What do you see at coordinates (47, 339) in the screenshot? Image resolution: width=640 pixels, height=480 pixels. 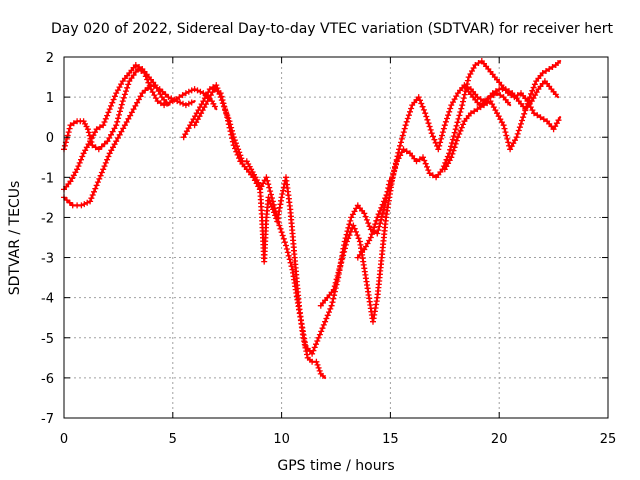 I see `y-tick-label: -5` at bounding box center [47, 339].